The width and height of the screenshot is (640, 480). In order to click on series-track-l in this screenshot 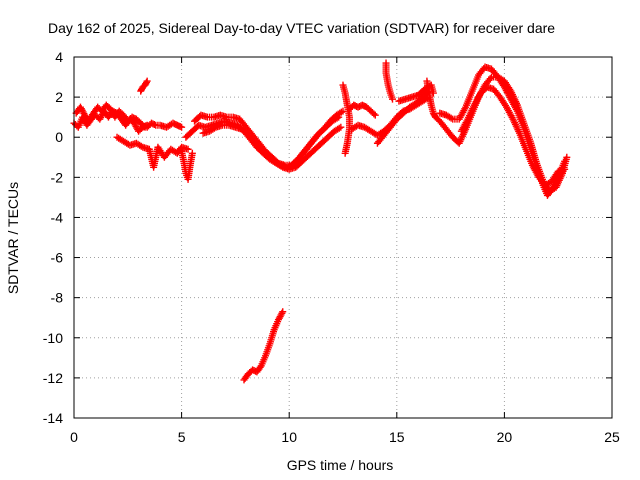, I will do `click(362, 110)`.